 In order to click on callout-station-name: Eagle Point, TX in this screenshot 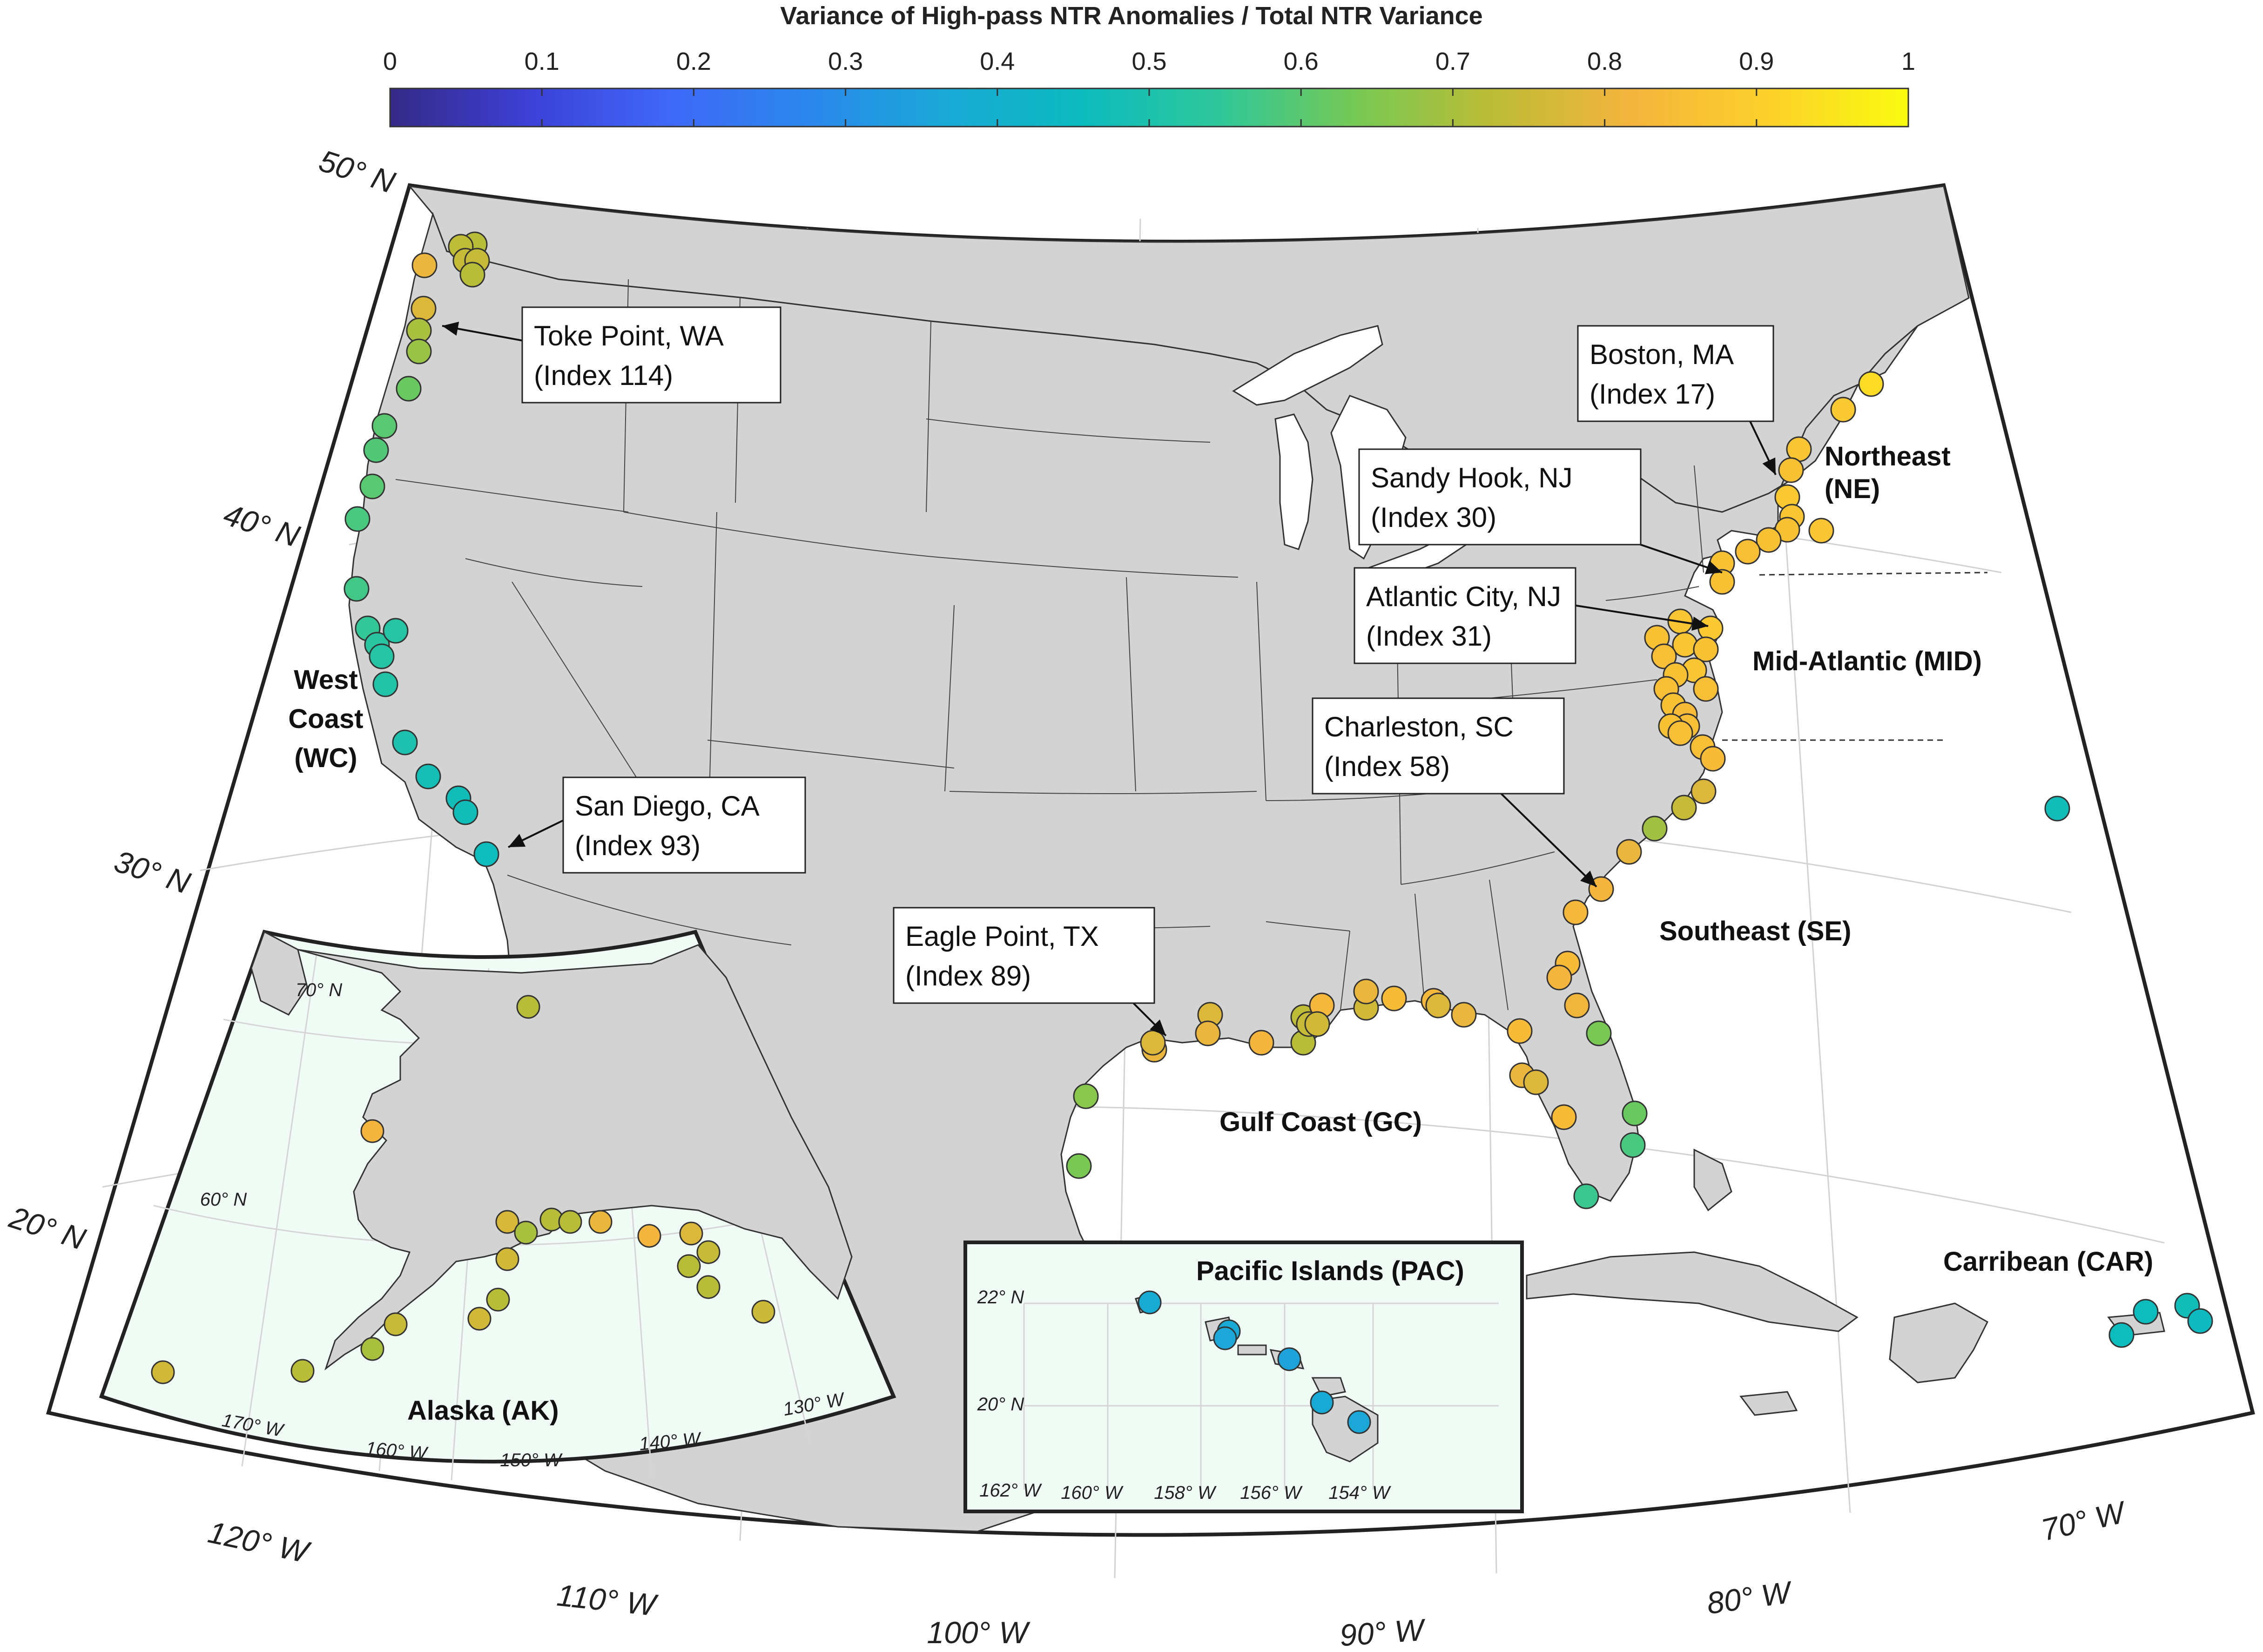, I will do `click(1002, 936)`.